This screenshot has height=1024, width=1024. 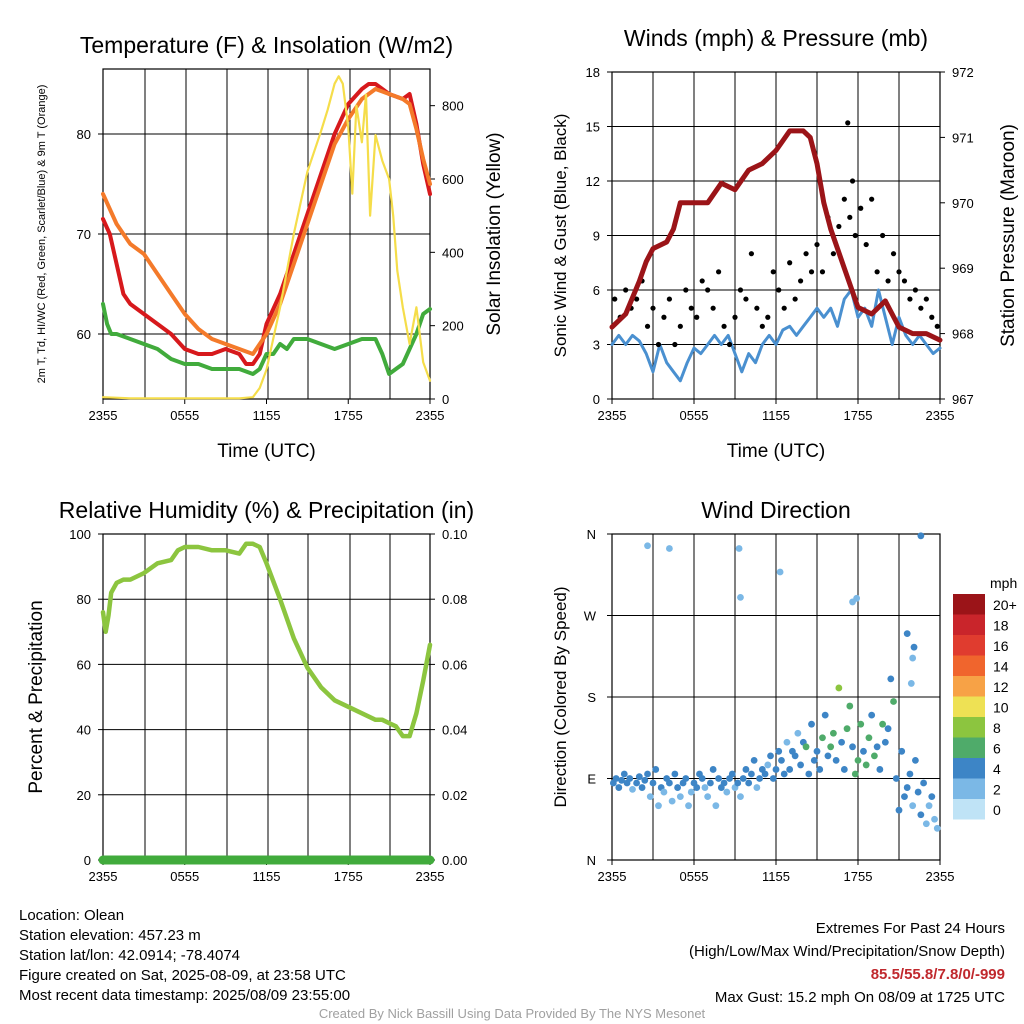 What do you see at coordinates (84, 134) in the screenshot?
I see `y-tick-label: 80` at bounding box center [84, 134].